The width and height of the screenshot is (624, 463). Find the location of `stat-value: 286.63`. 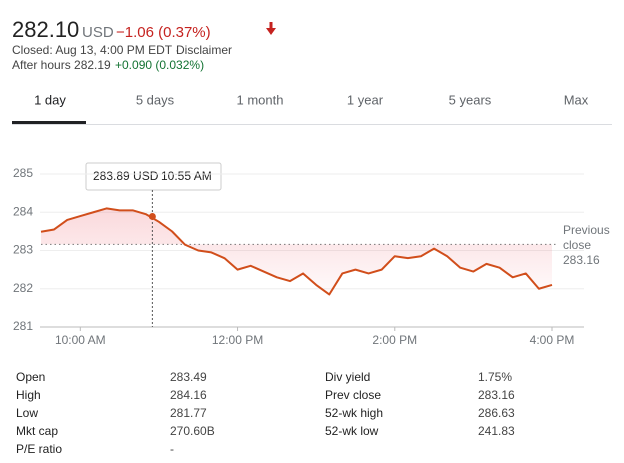

stat-value: 286.63 is located at coordinates (496, 413).